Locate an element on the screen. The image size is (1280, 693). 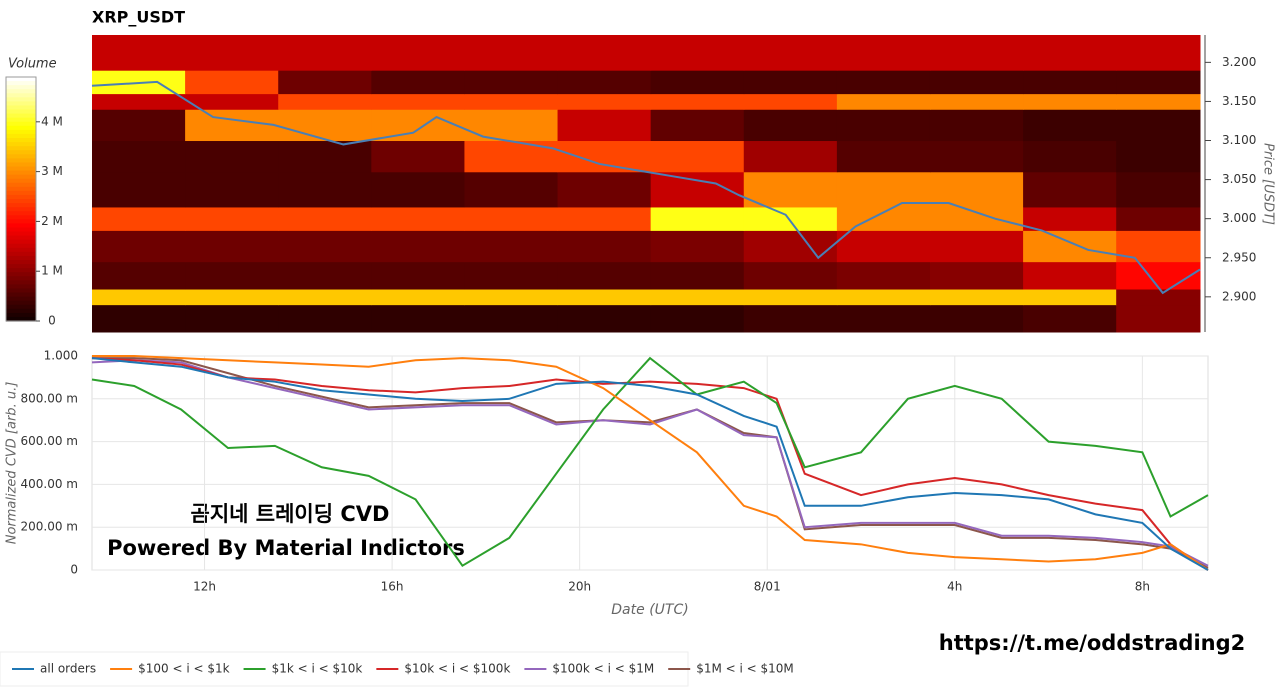
y-tick-label: 600.00 m is located at coordinates (50, 441).